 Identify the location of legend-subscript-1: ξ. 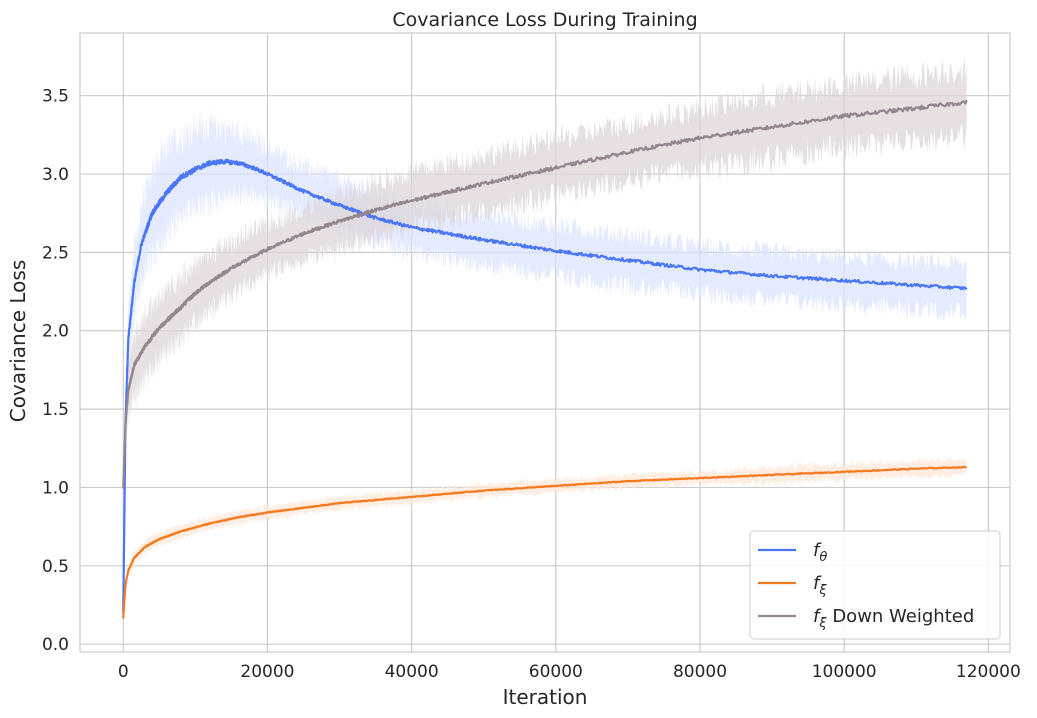
(822, 590).